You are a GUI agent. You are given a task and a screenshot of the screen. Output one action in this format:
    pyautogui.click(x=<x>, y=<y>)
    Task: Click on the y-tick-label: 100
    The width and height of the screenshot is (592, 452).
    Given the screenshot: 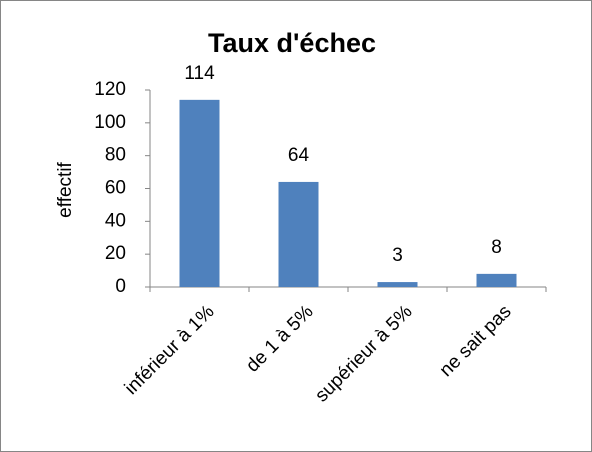 What is the action you would take?
    pyautogui.click(x=110, y=122)
    